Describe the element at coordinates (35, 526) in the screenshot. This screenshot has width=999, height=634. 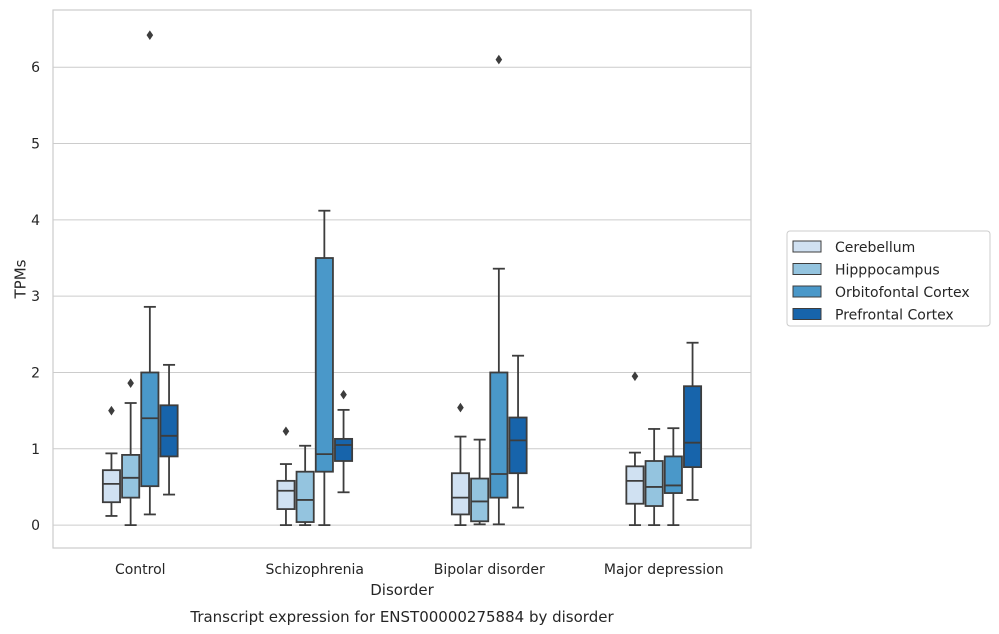
I see `y-tick-label: 0` at that location.